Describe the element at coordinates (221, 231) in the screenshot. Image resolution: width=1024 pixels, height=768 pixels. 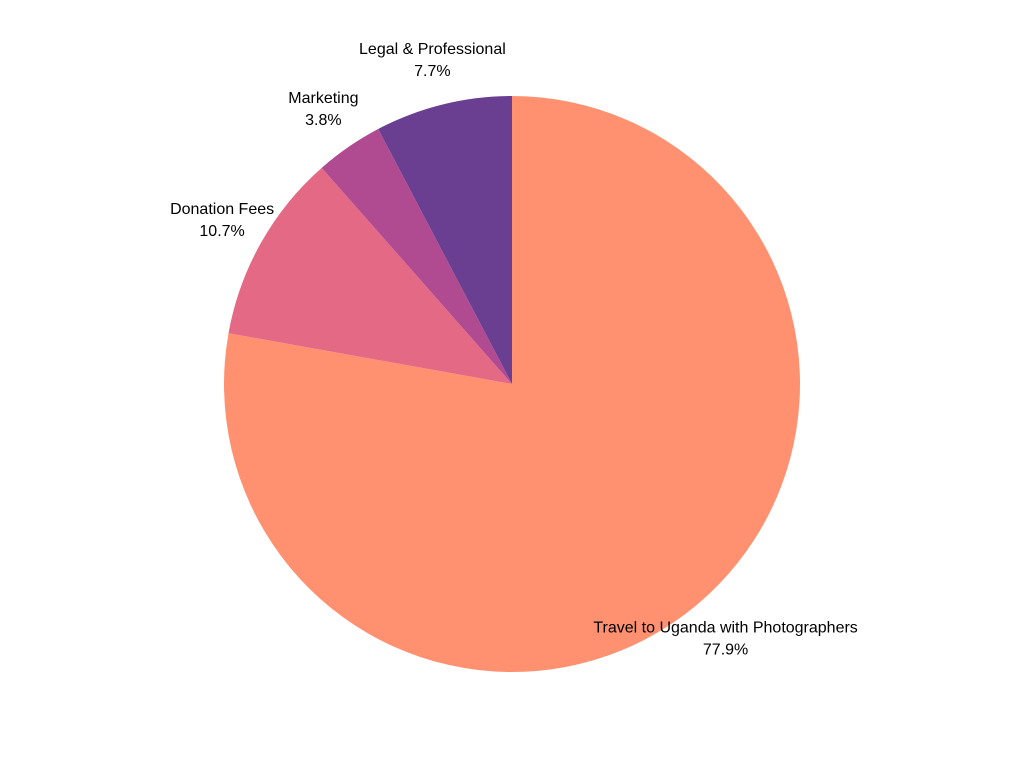
I see `slice-percent-label: 10.7%` at that location.